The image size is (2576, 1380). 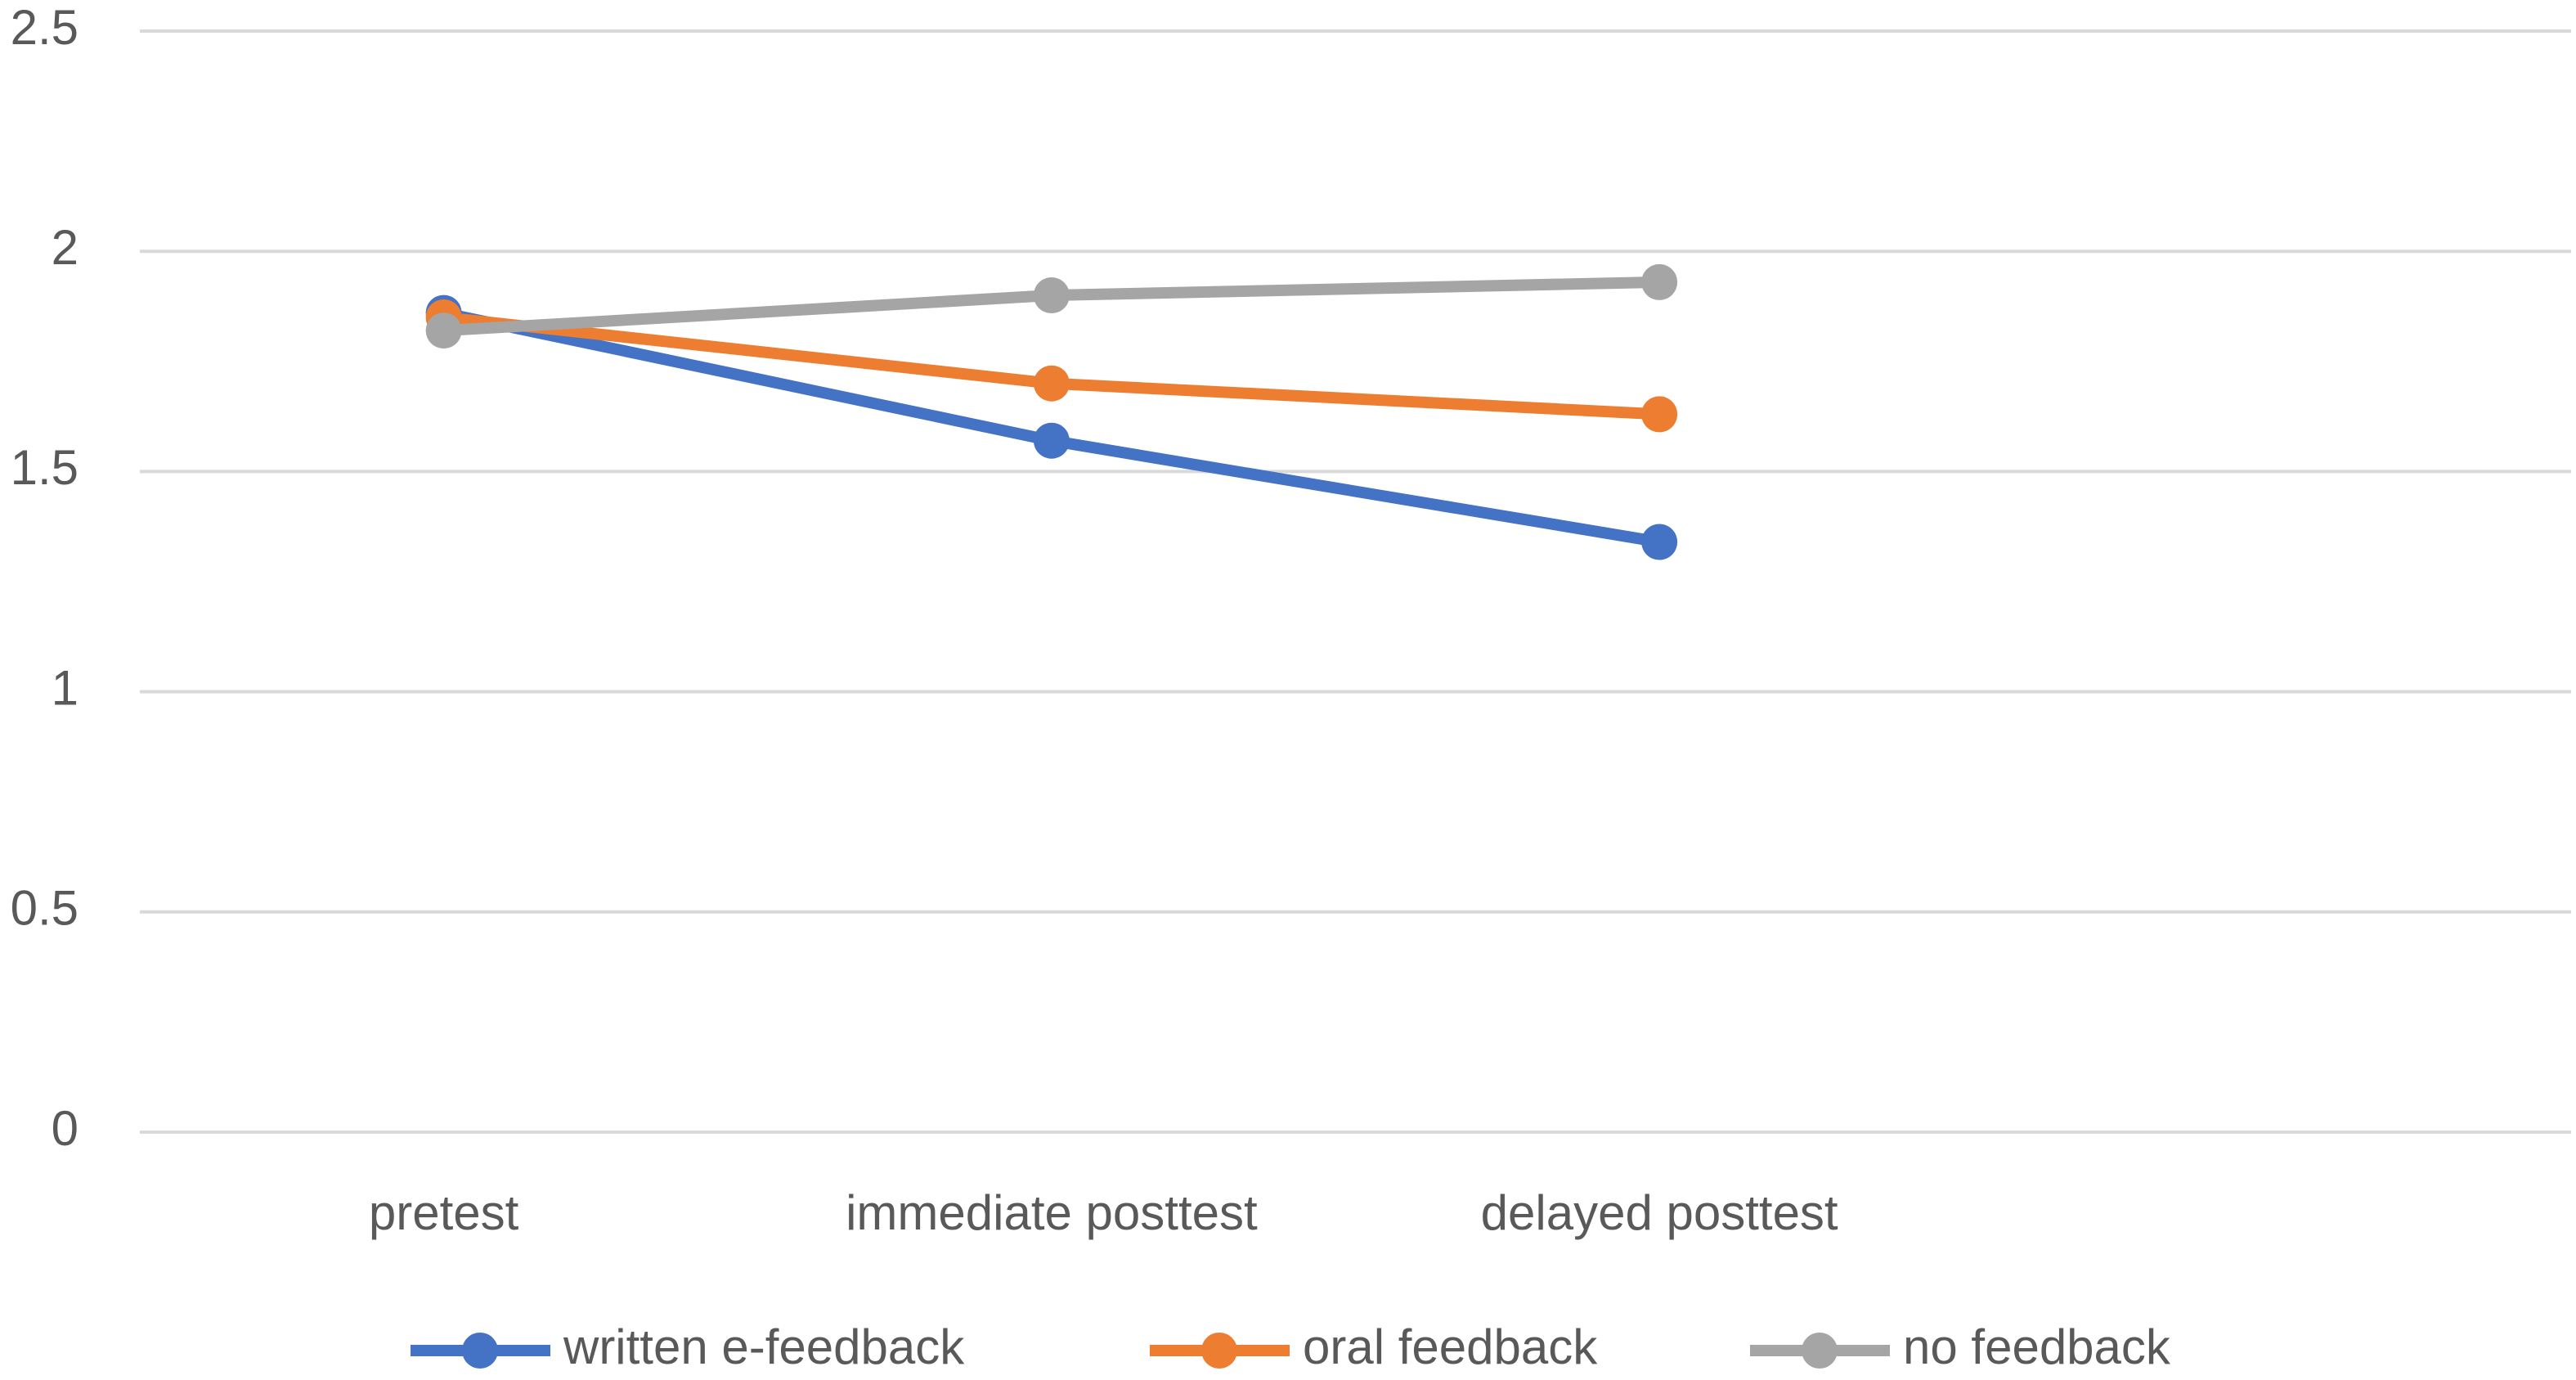 I want to click on y-tick-label: 1, so click(x=65, y=687).